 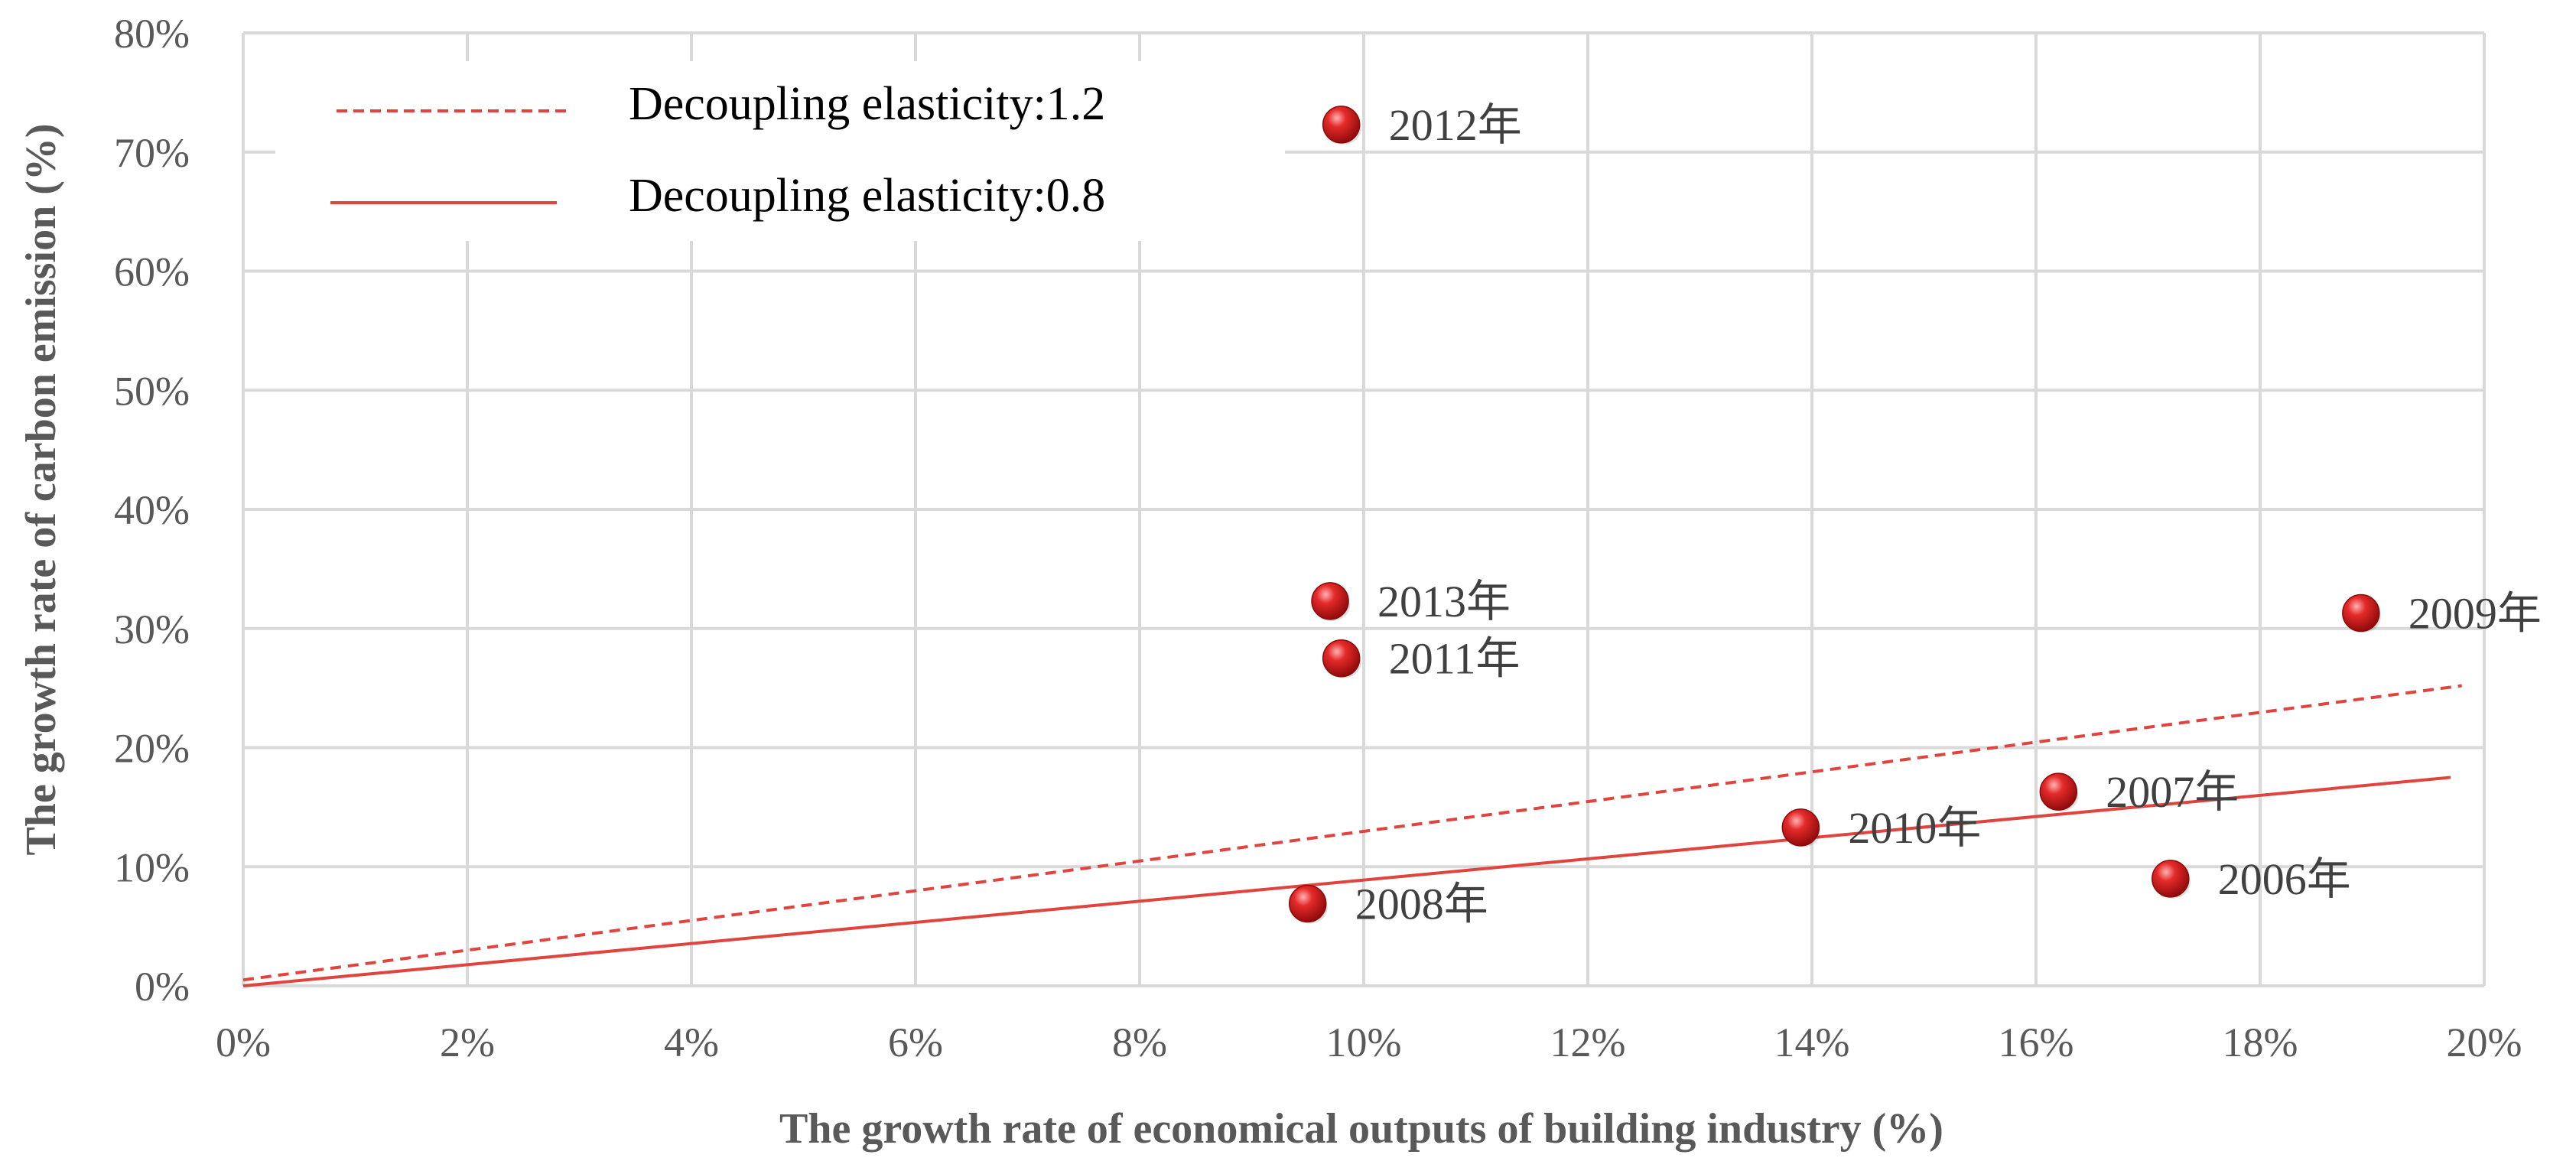 What do you see at coordinates (2484, 1042) in the screenshot?
I see `x-tick-label: 20%` at bounding box center [2484, 1042].